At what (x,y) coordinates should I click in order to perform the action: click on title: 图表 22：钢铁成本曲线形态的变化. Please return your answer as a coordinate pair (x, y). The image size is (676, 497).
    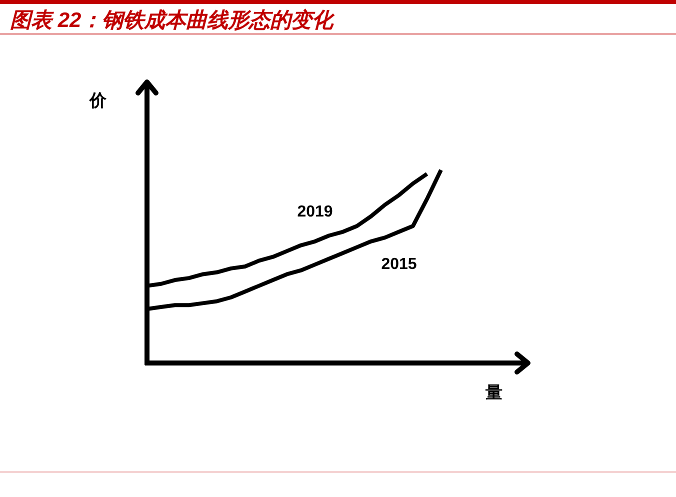
    Looking at the image, I should click on (172, 20).